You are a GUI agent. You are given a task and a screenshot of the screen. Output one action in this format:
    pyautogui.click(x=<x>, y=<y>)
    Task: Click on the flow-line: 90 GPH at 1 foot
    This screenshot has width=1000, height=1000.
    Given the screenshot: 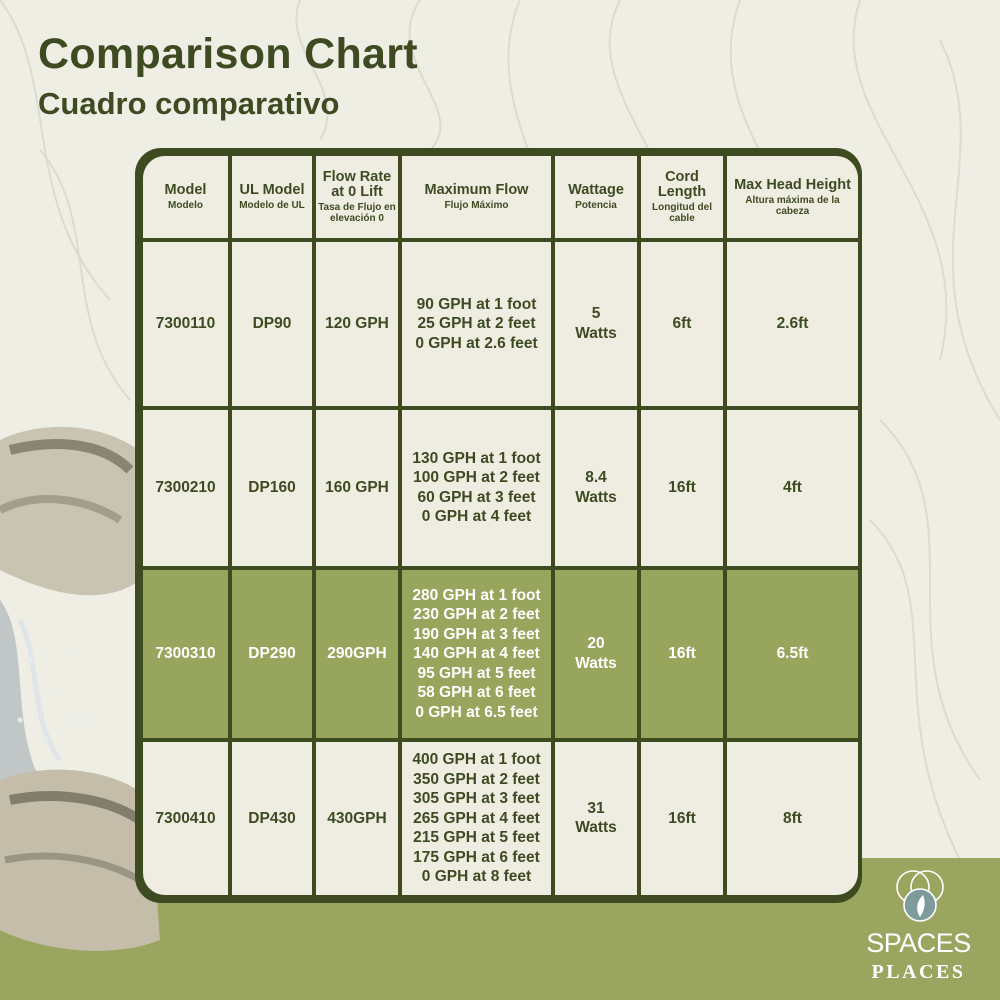 What is the action you would take?
    pyautogui.click(x=476, y=304)
    